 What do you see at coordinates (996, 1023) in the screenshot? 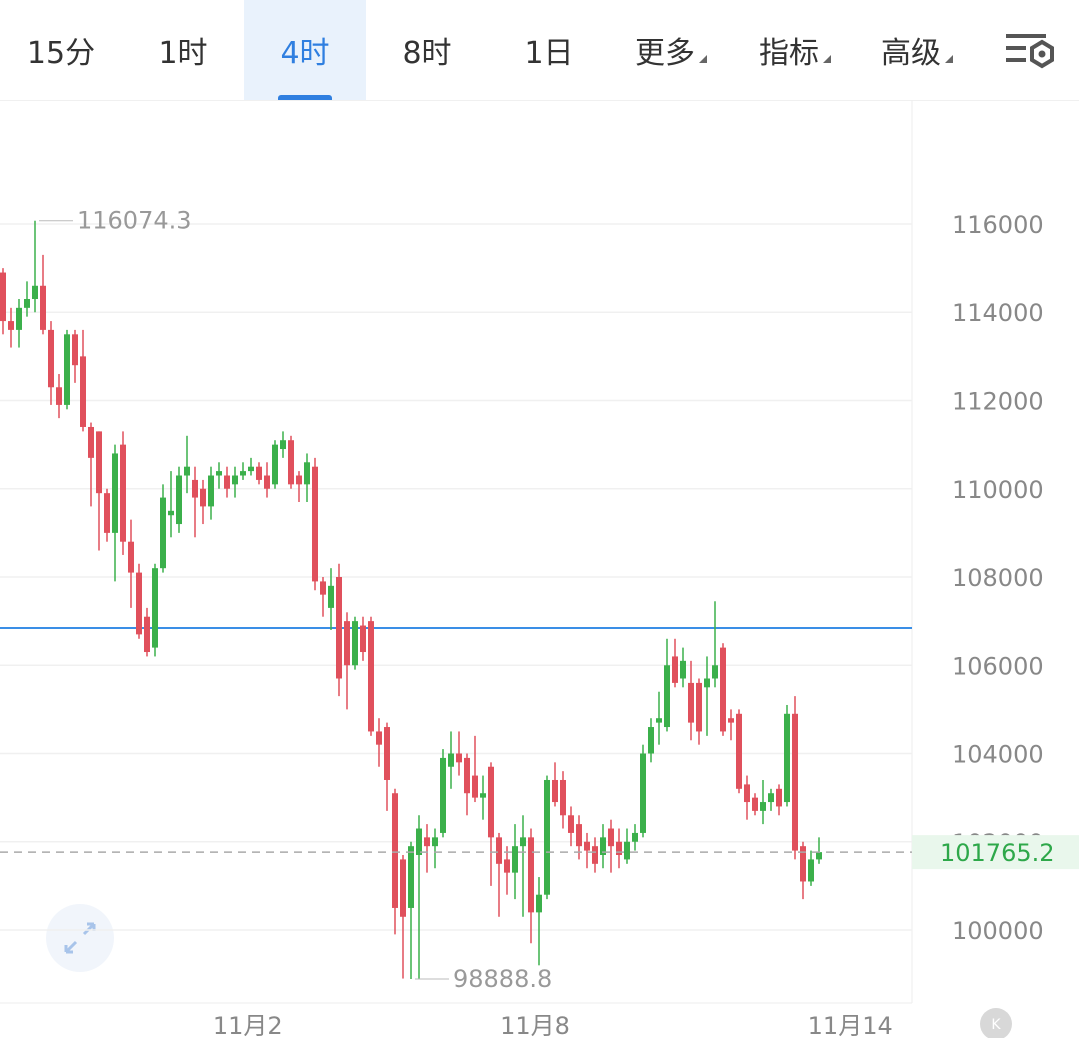
I see `reset-button: K` at bounding box center [996, 1023].